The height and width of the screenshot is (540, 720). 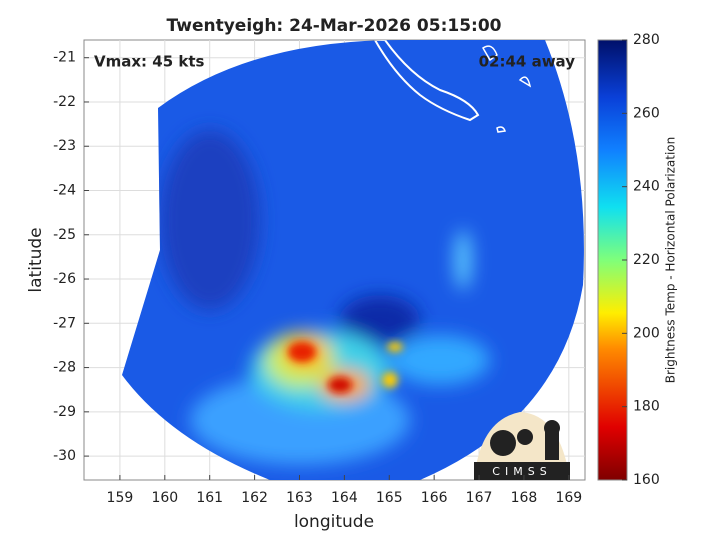 I want to click on colorbar-tick-label: 240, so click(x=646, y=187).